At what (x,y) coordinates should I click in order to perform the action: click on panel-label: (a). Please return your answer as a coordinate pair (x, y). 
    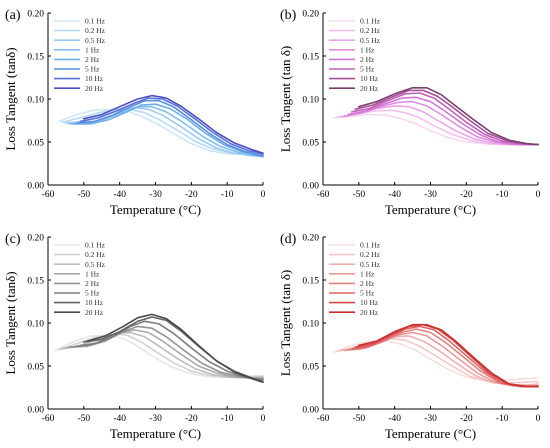
    Looking at the image, I should click on (13, 15).